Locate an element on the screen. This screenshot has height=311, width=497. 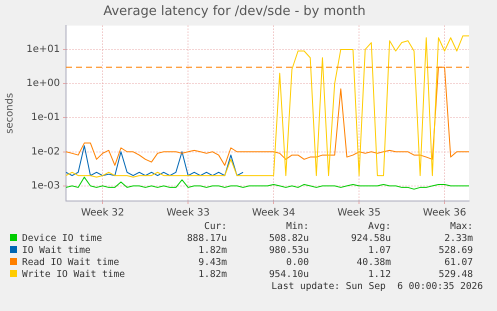
text: Avg: is located at coordinates (379, 227).